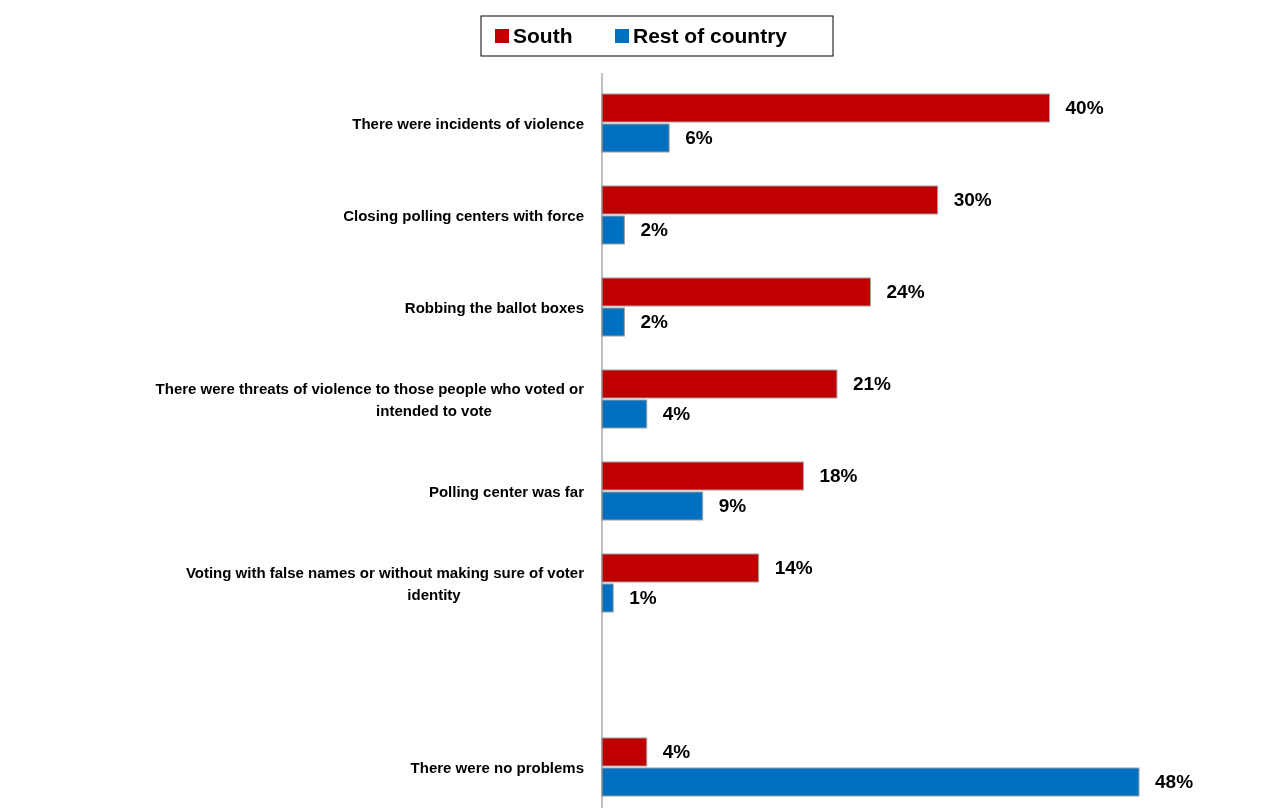 The image size is (1272, 810). What do you see at coordinates (838, 475) in the screenshot?
I see `data-label: 18%` at bounding box center [838, 475].